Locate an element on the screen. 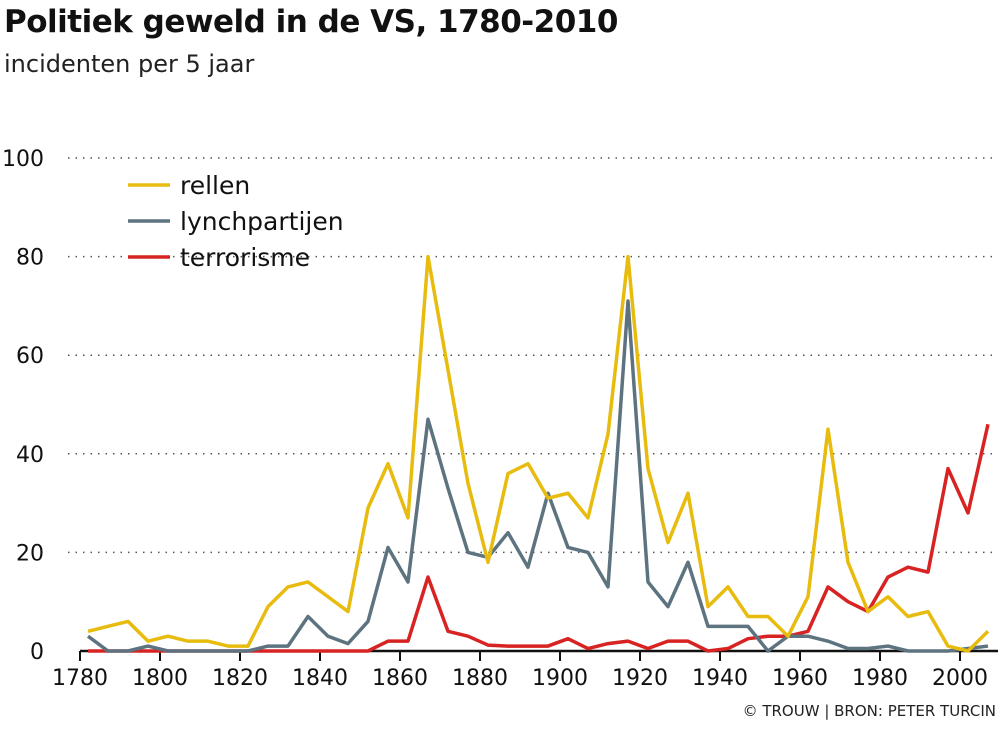 This screenshot has height=747, width=1000. chart-subtitle: incidenten per 5 jaar is located at coordinates (129, 64).